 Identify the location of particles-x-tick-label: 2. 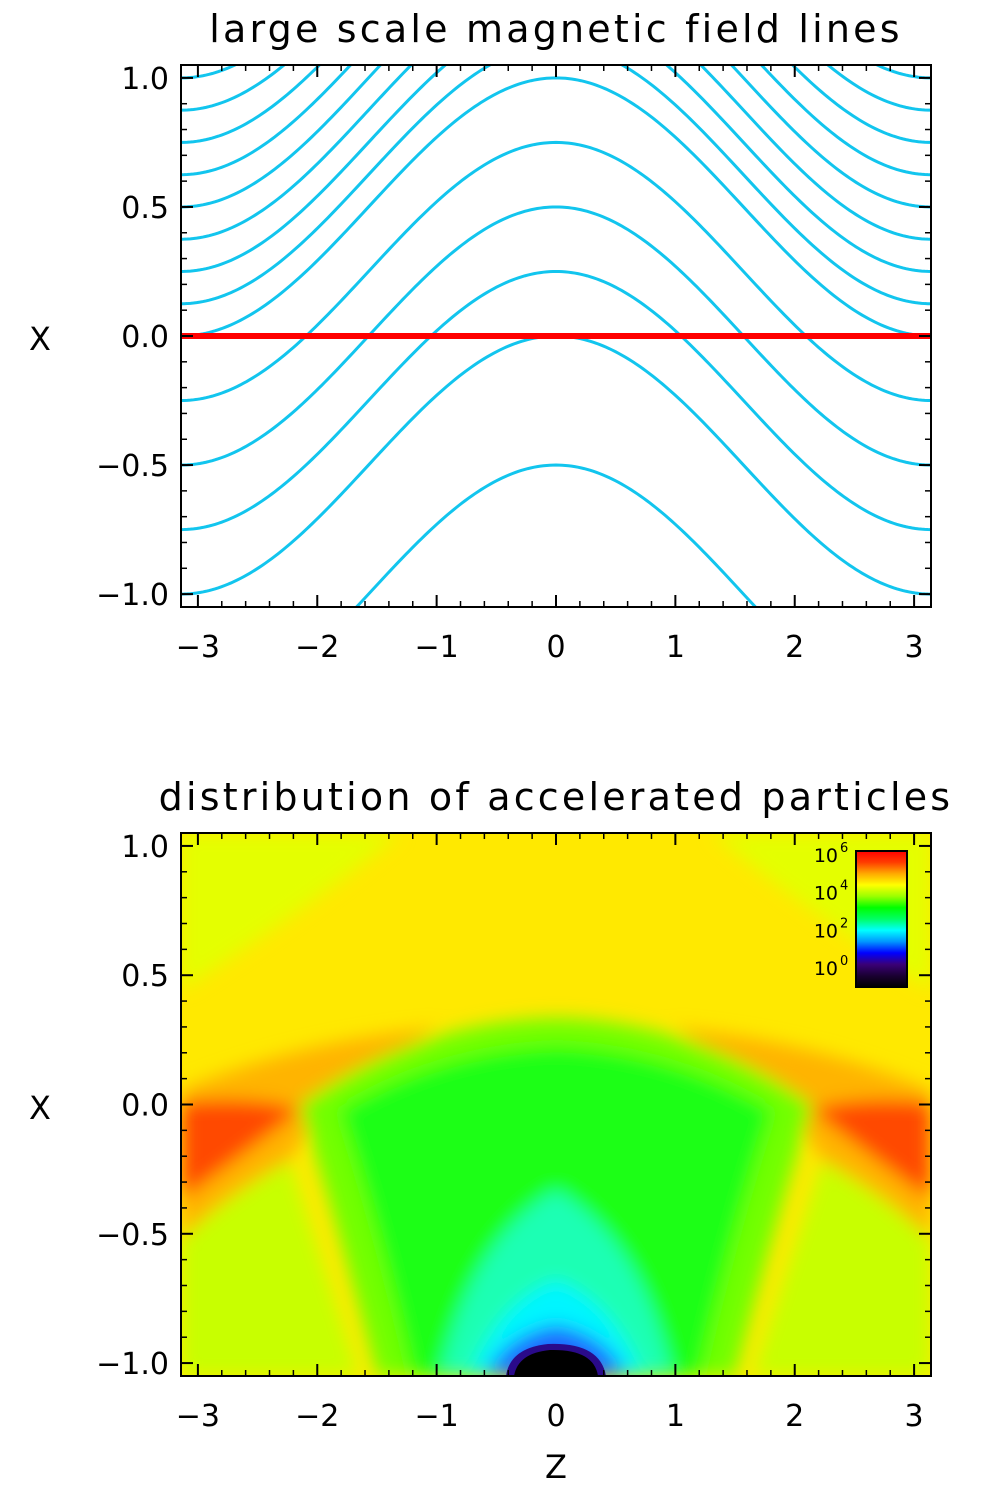
(794, 1416).